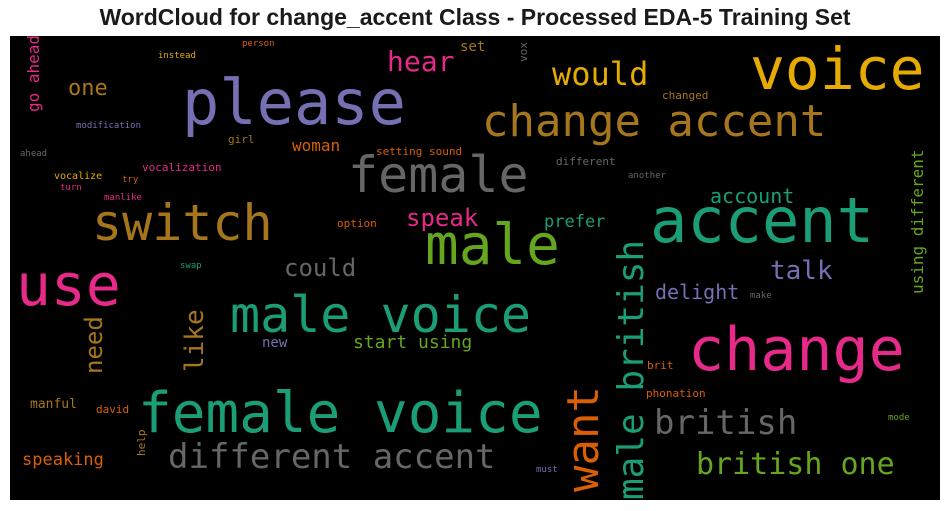 The height and width of the screenshot is (511, 950). I want to click on word-phonation: phonation, so click(676, 393).